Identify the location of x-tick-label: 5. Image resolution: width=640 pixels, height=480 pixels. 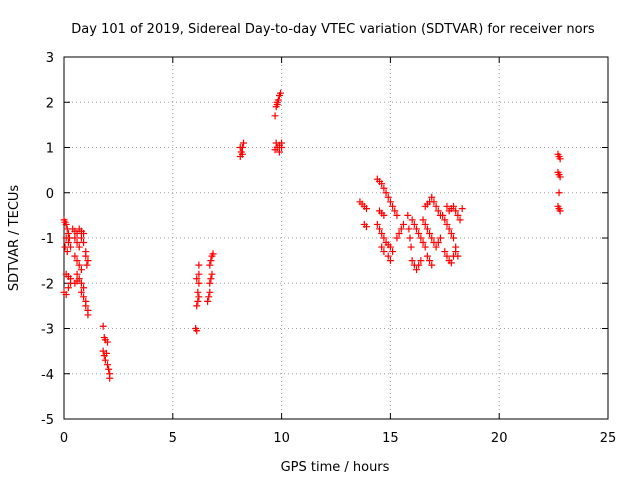
(173, 438).